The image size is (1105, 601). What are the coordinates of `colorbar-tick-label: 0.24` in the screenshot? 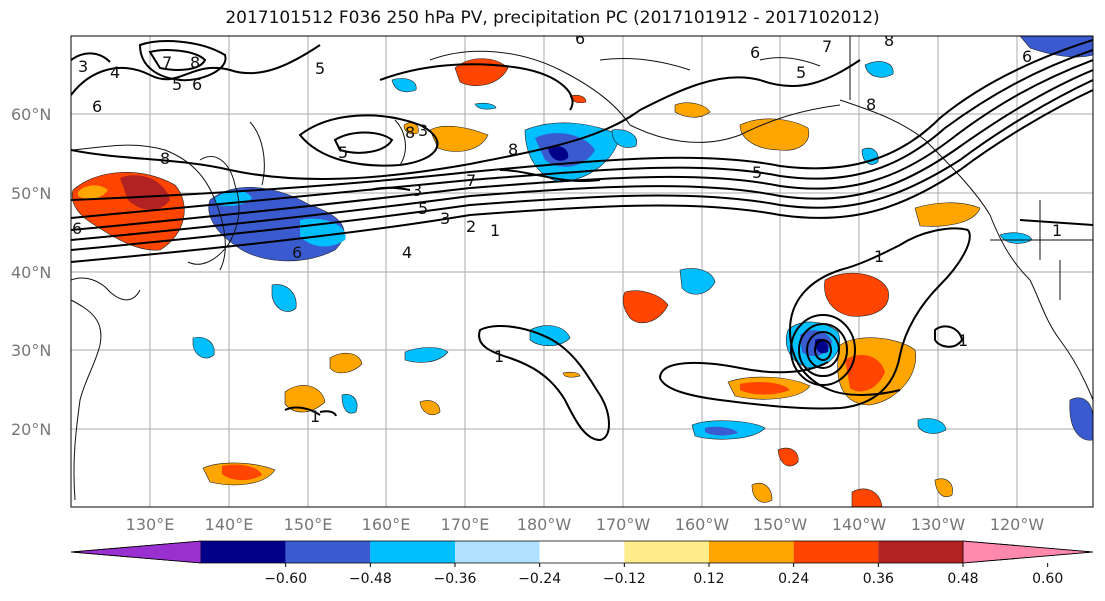 It's located at (793, 579).